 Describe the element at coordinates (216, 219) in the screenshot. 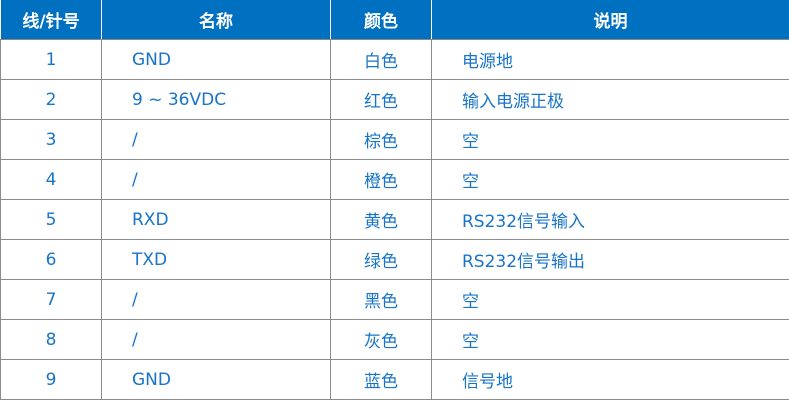

I see `name-cell: RXD` at that location.